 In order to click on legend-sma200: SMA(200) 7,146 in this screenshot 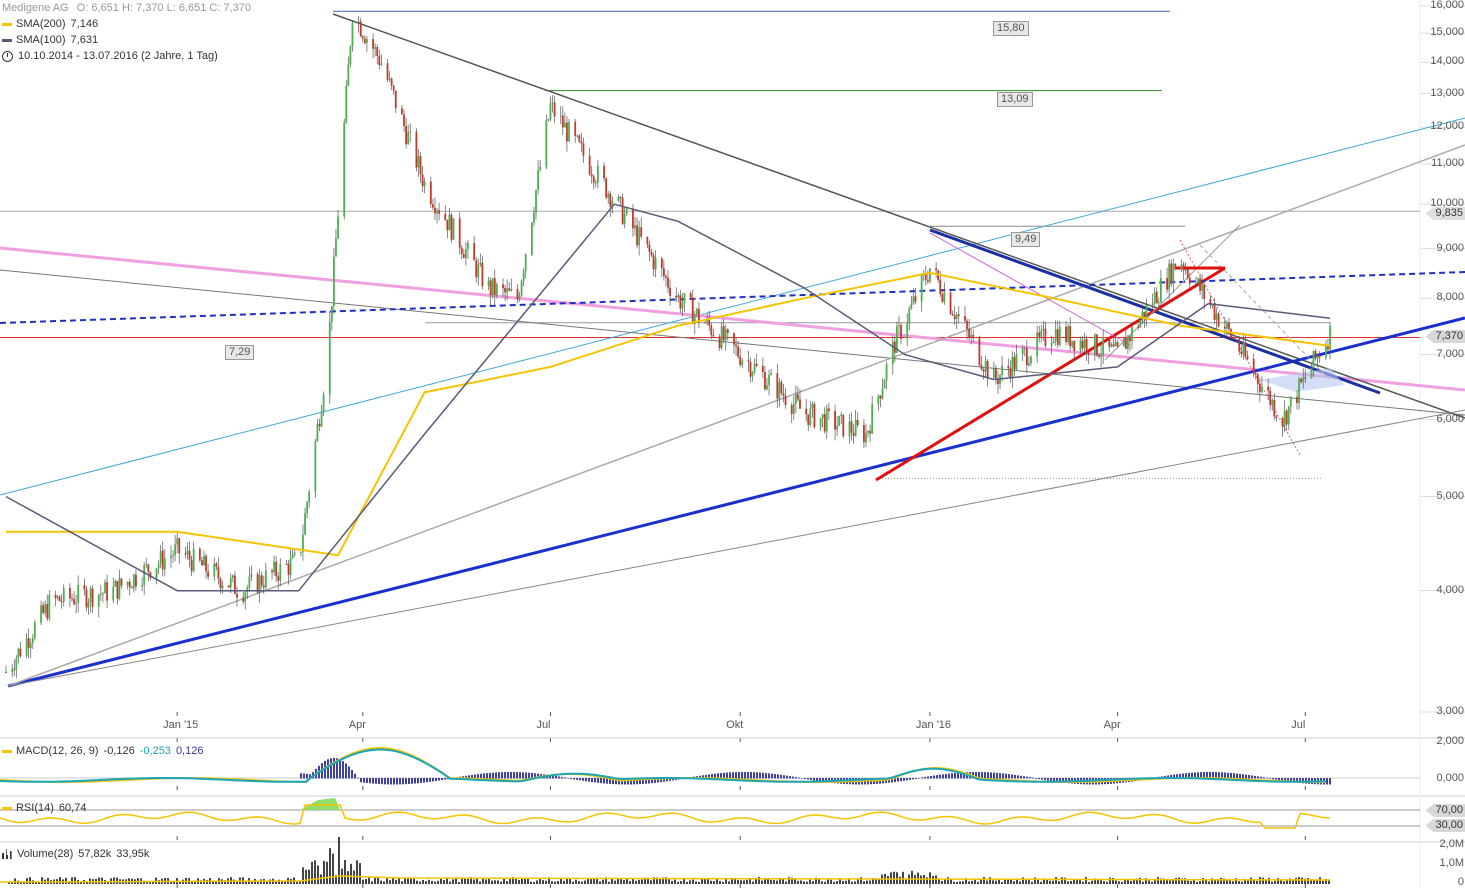, I will do `click(52, 24)`.